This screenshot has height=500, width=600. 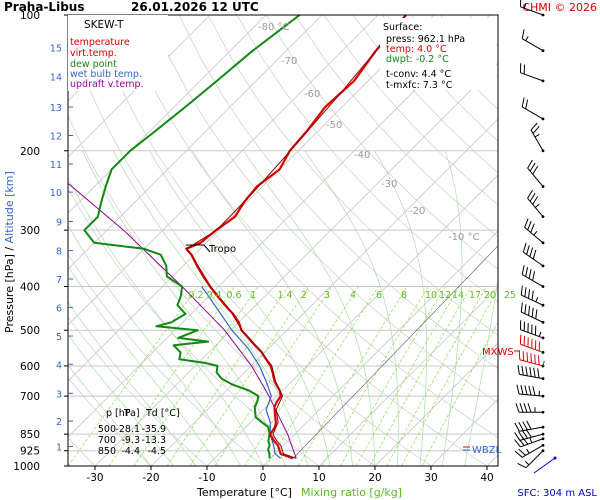 I want to click on pressure-tick-label: 700, so click(x=30, y=397).